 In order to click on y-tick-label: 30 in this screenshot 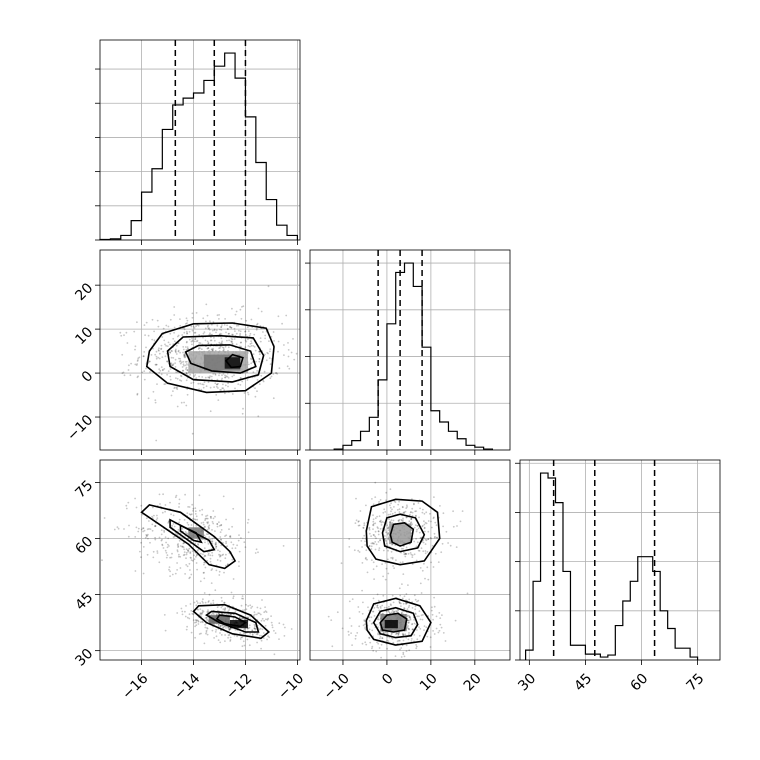, I will do `click(84, 658)`.